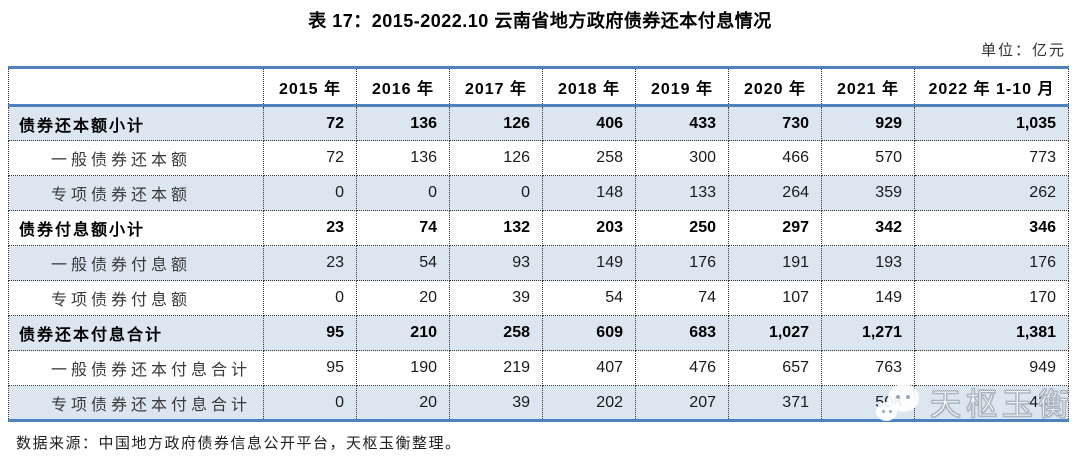 The image size is (1080, 460). I want to click on cell-value: 1,381, so click(991, 333).